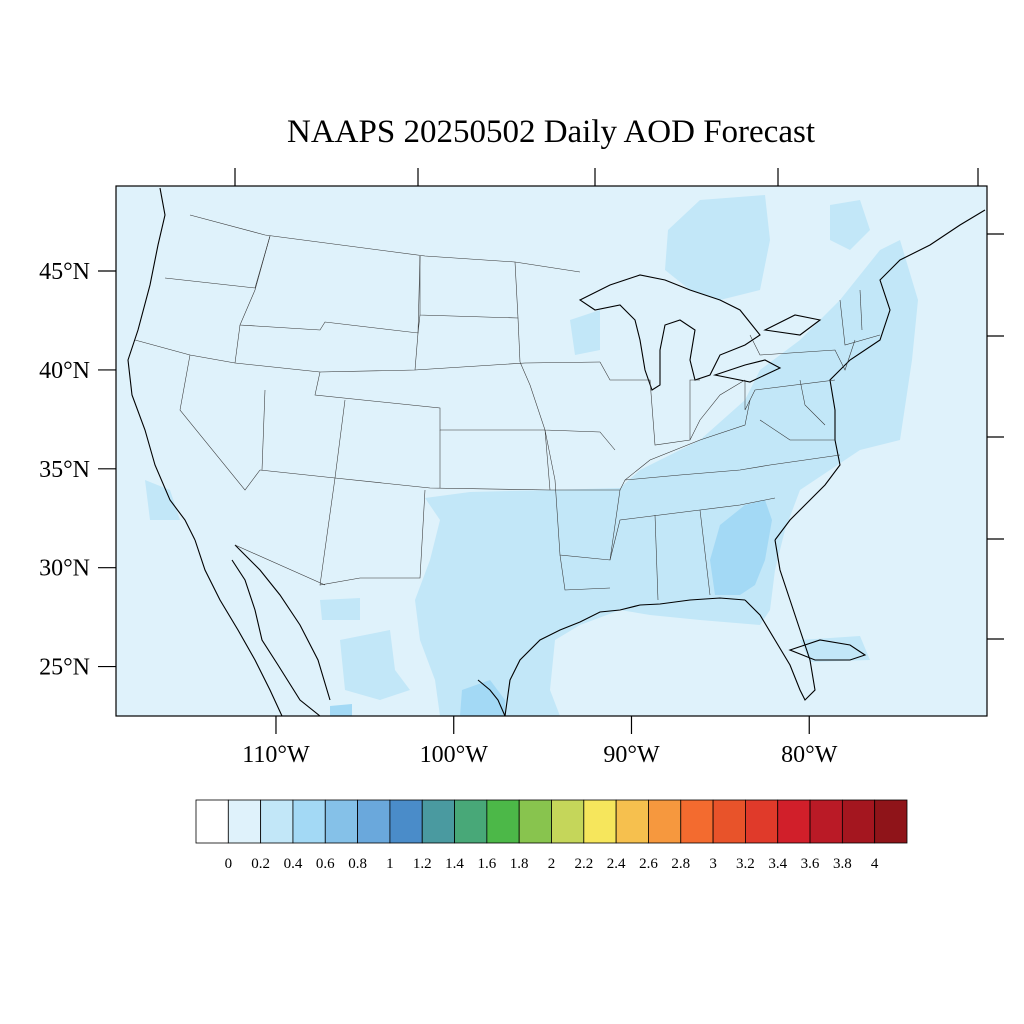 The width and height of the screenshot is (1024, 1024). Describe the element at coordinates (340, 609) in the screenshot. I see `aod-region-mexico-west` at that location.